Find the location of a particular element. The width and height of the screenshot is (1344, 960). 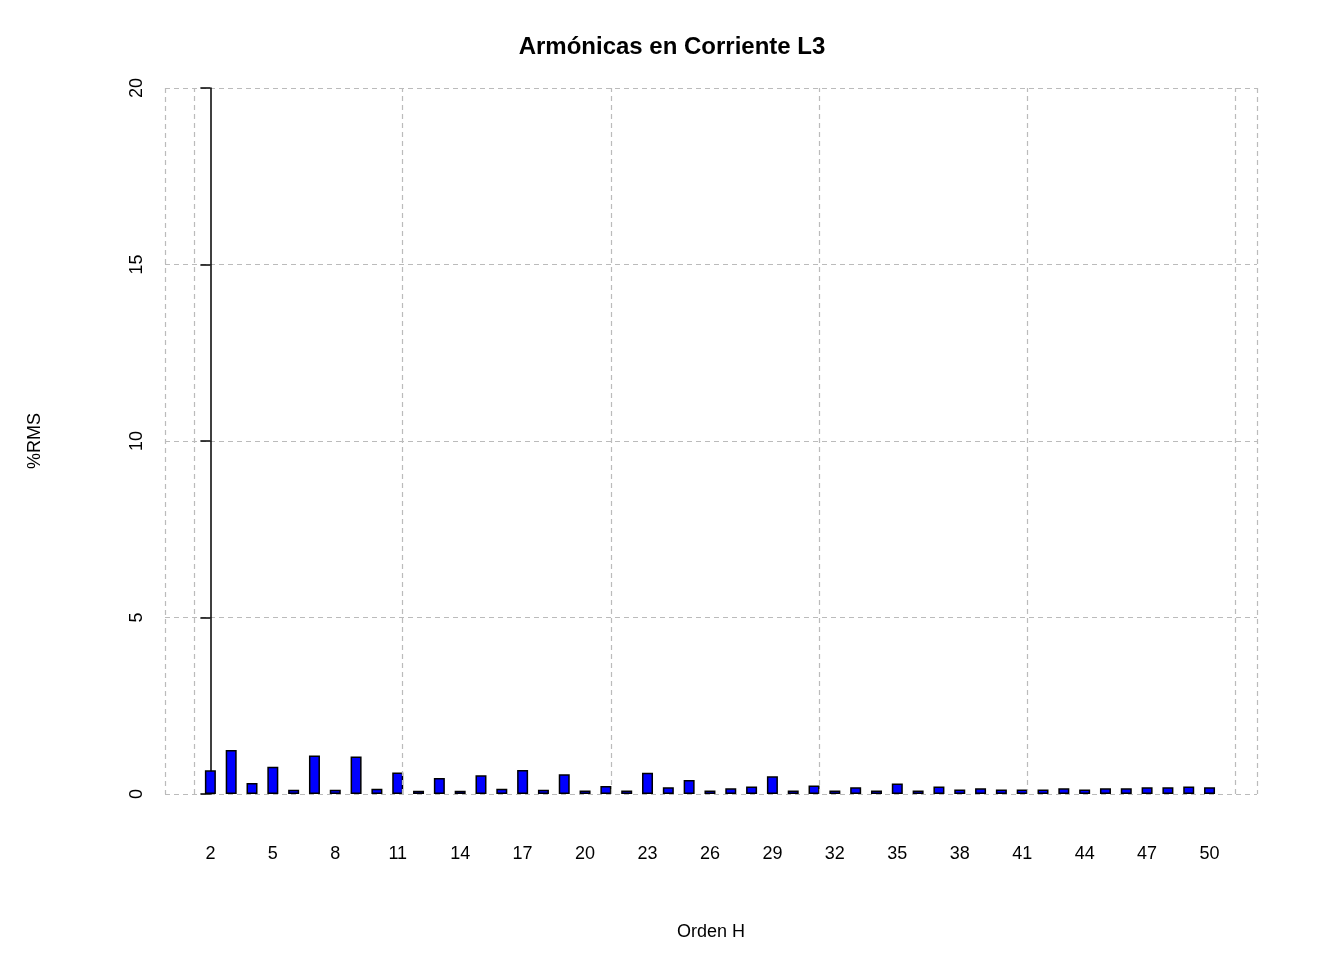

x-tick-label: 38 is located at coordinates (959, 853).